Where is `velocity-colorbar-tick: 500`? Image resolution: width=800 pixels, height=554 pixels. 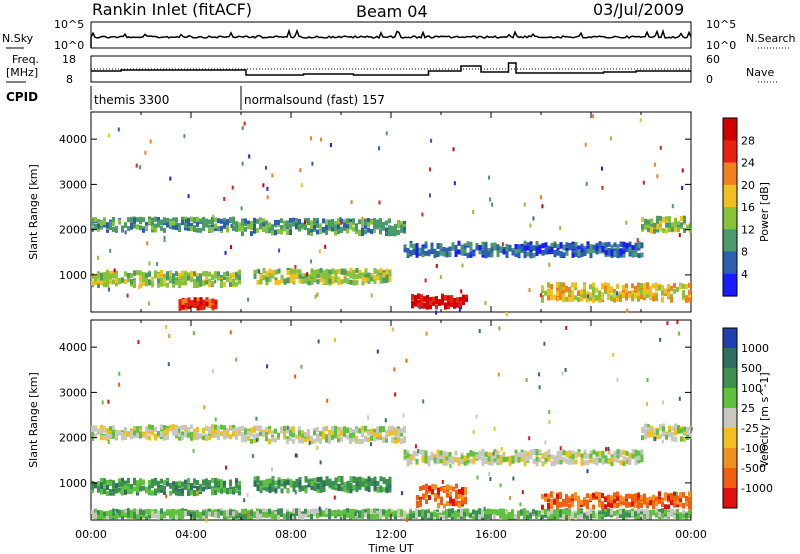
velocity-colorbar-tick: 500 is located at coordinates (751, 368).